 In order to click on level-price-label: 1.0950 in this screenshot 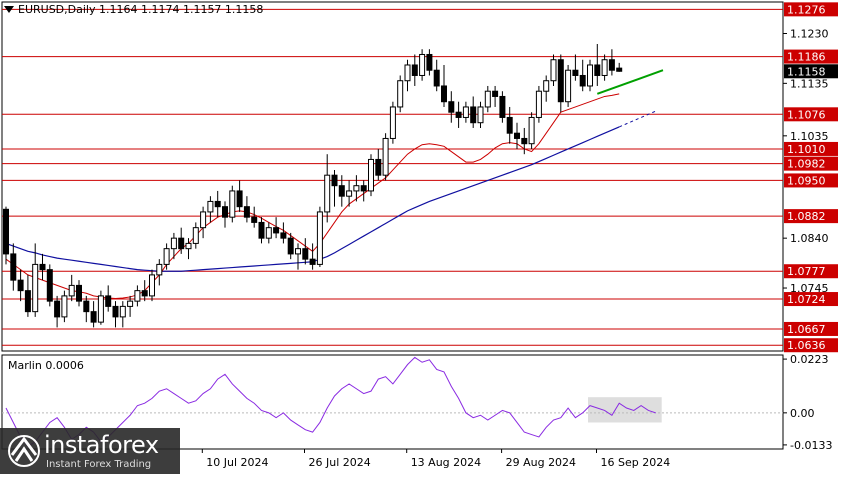, I will do `click(806, 180)`.